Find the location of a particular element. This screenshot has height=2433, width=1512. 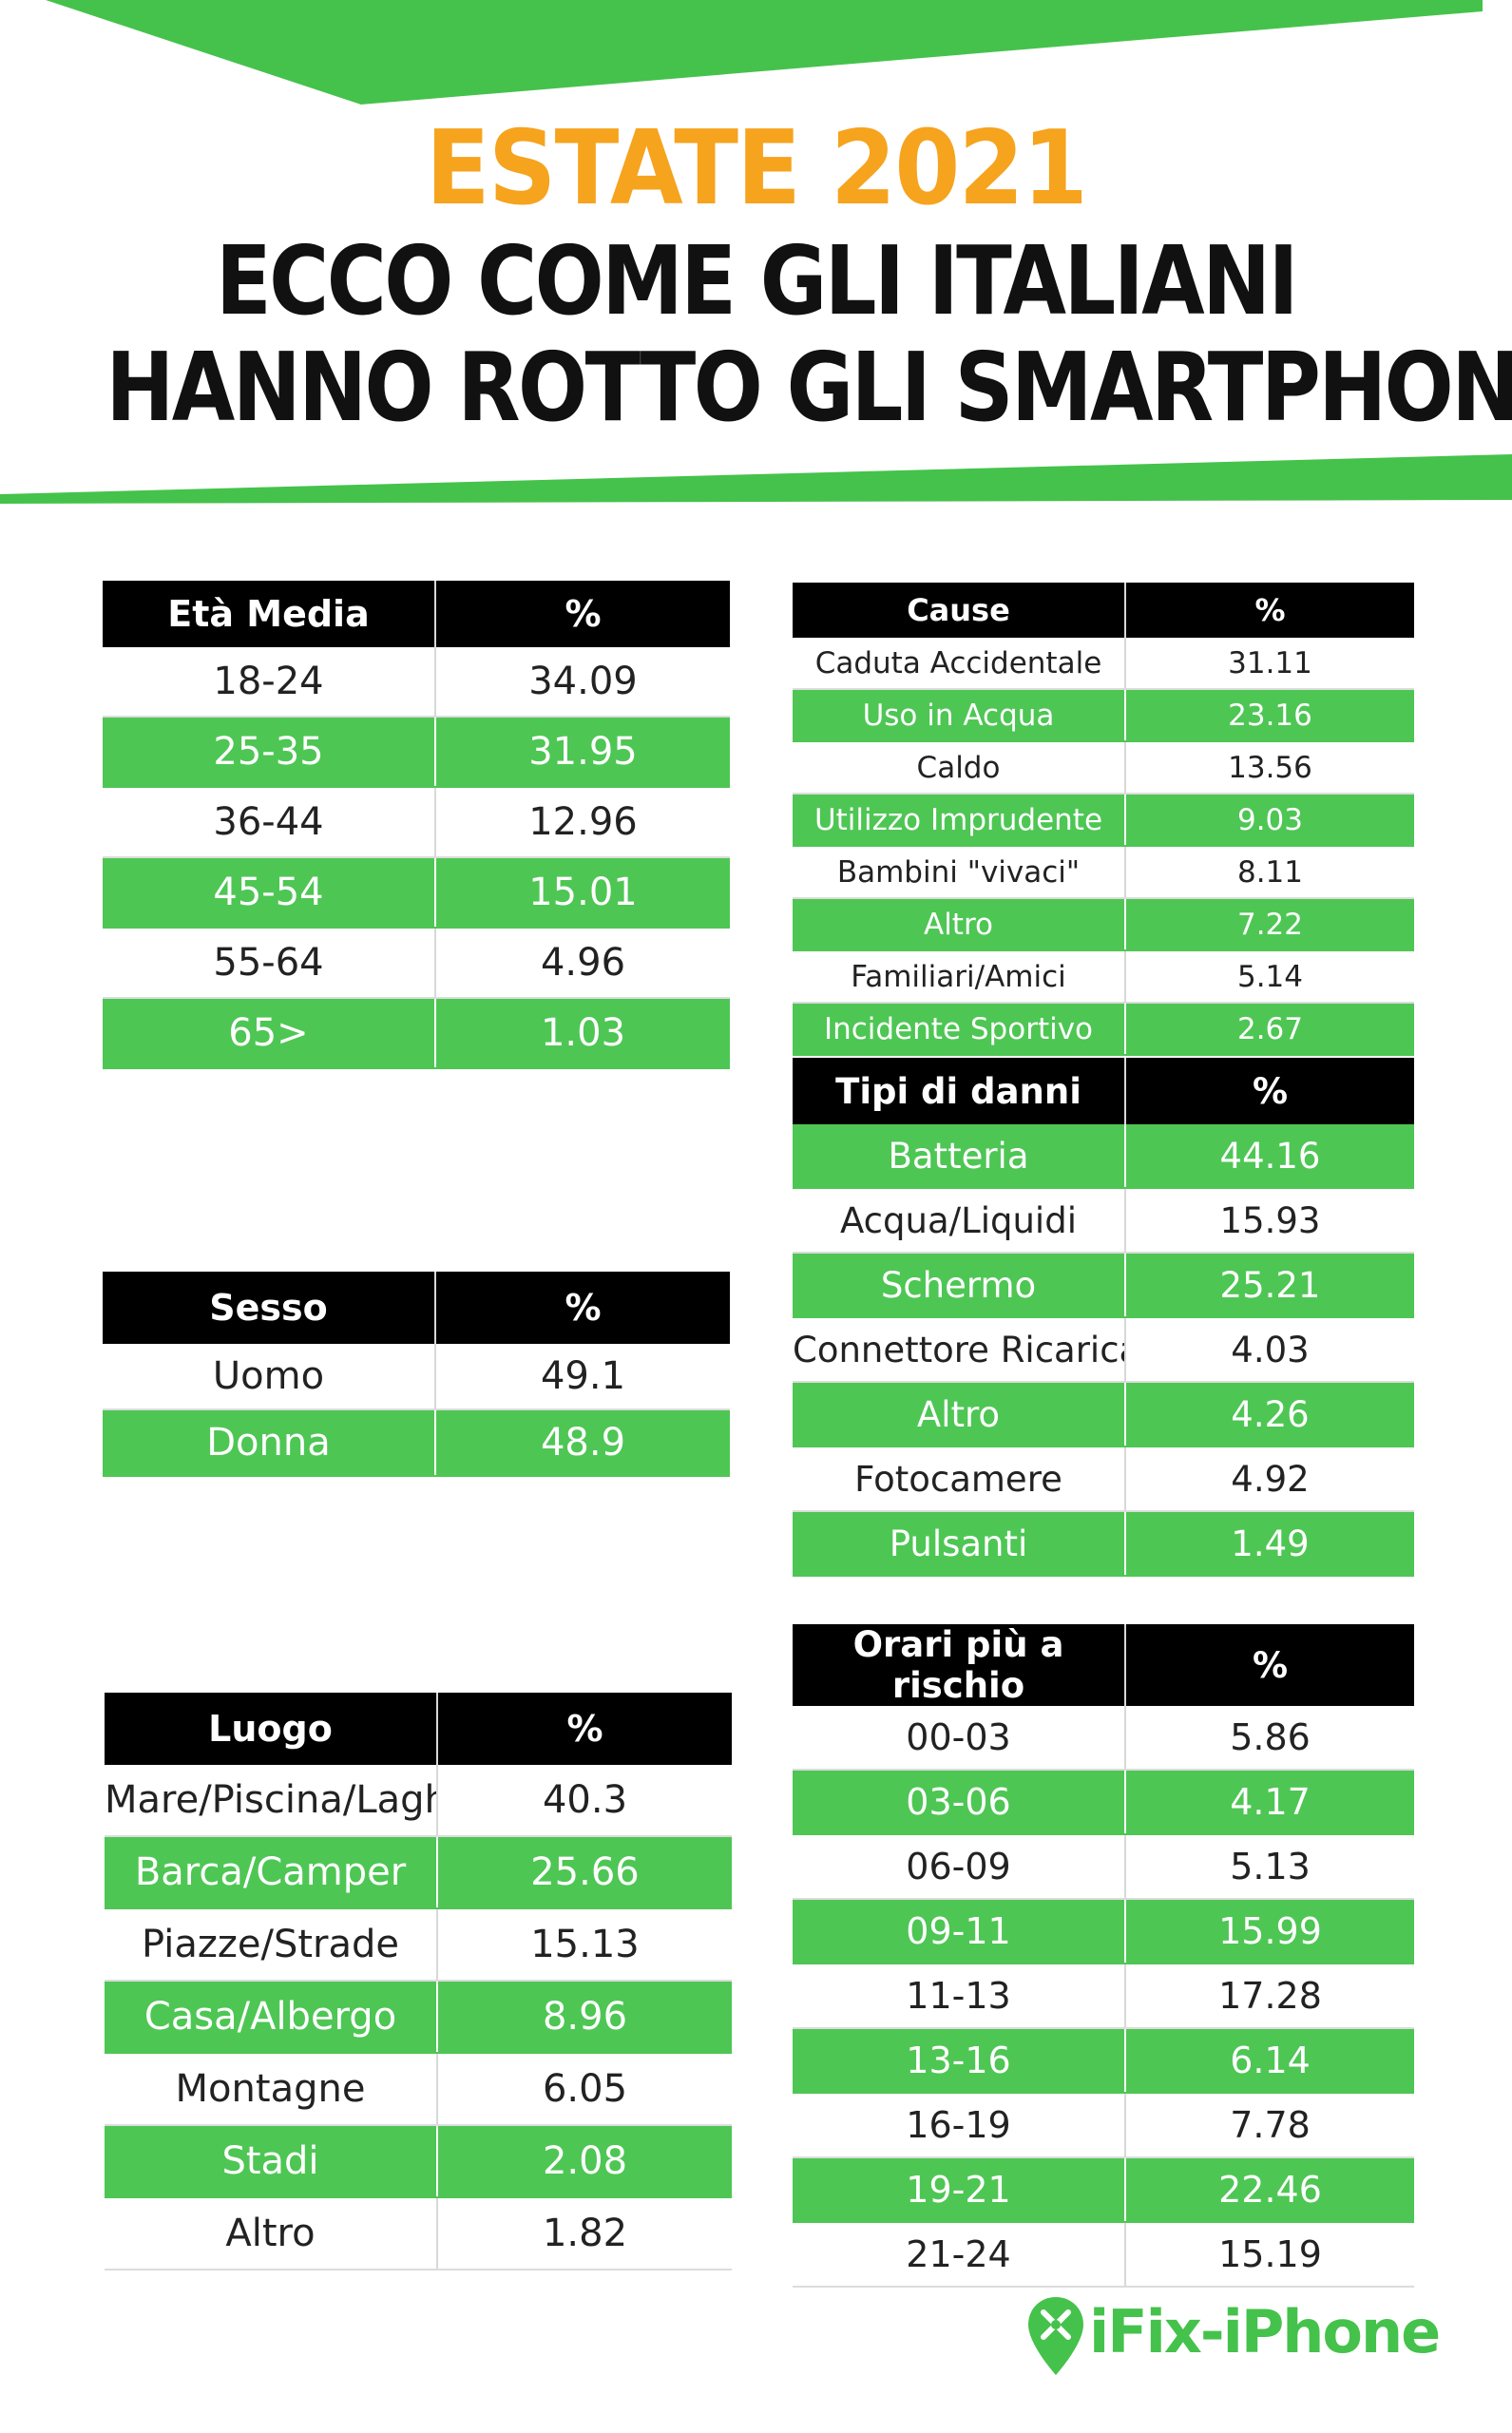

row-percent: 13.56 is located at coordinates (1269, 768).